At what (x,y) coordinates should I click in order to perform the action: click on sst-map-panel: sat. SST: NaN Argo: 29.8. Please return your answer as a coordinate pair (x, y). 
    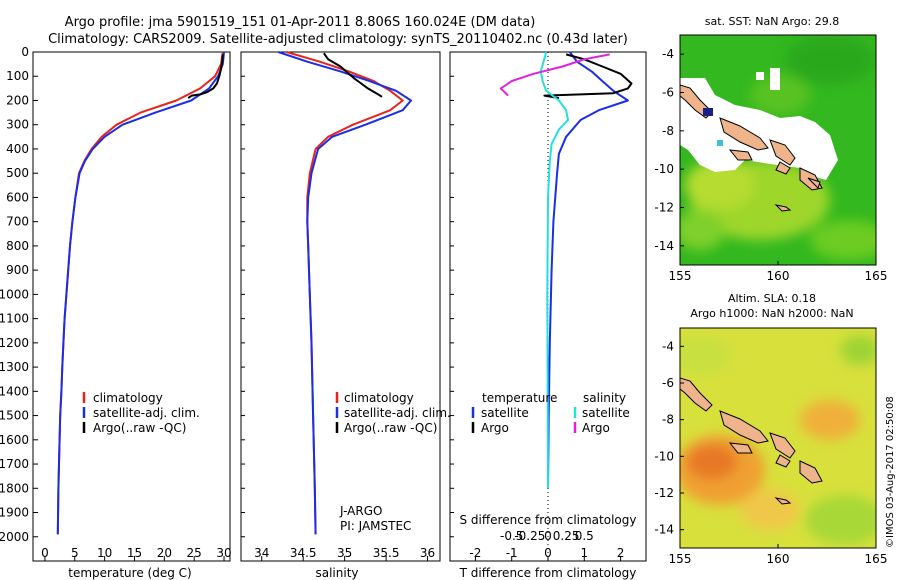
    Looking at the image, I should click on (771, 149).